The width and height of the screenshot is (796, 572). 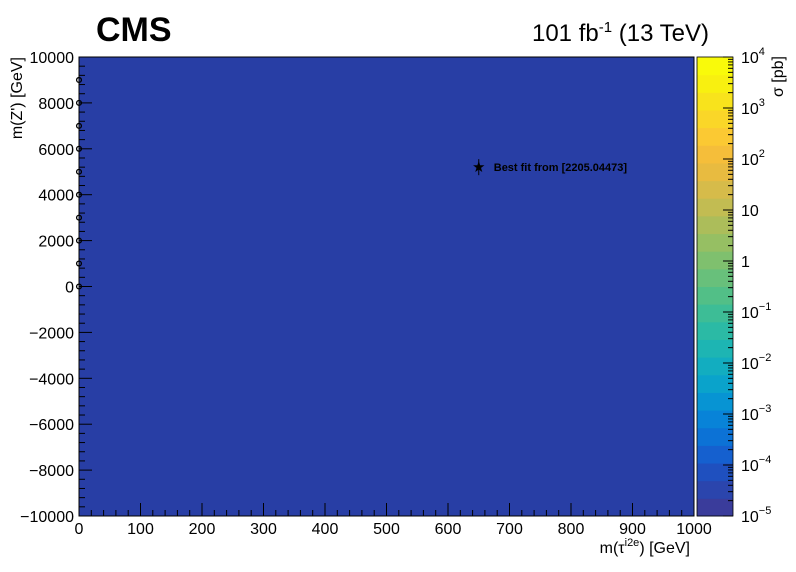 I want to click on y-tick-label: 4000, so click(x=56, y=196).